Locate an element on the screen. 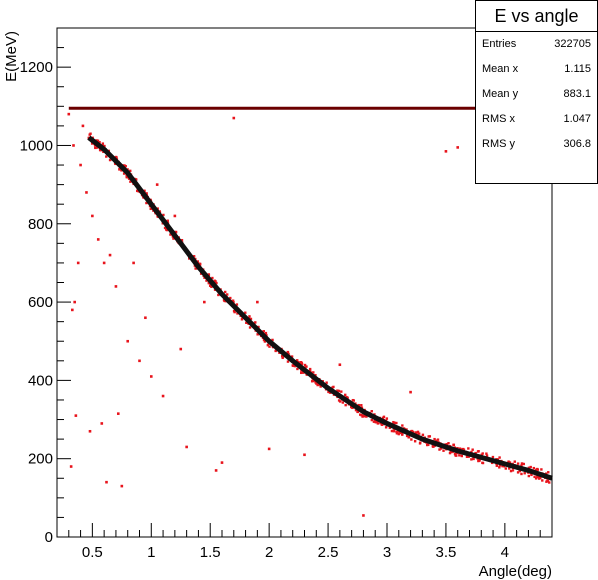  stats-value: 306.8 is located at coordinates (577, 144).